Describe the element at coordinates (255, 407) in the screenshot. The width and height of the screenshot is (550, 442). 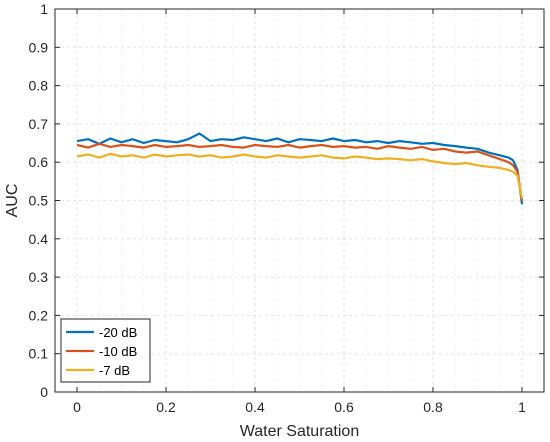
I see `x-tick-label: 0.4` at that location.